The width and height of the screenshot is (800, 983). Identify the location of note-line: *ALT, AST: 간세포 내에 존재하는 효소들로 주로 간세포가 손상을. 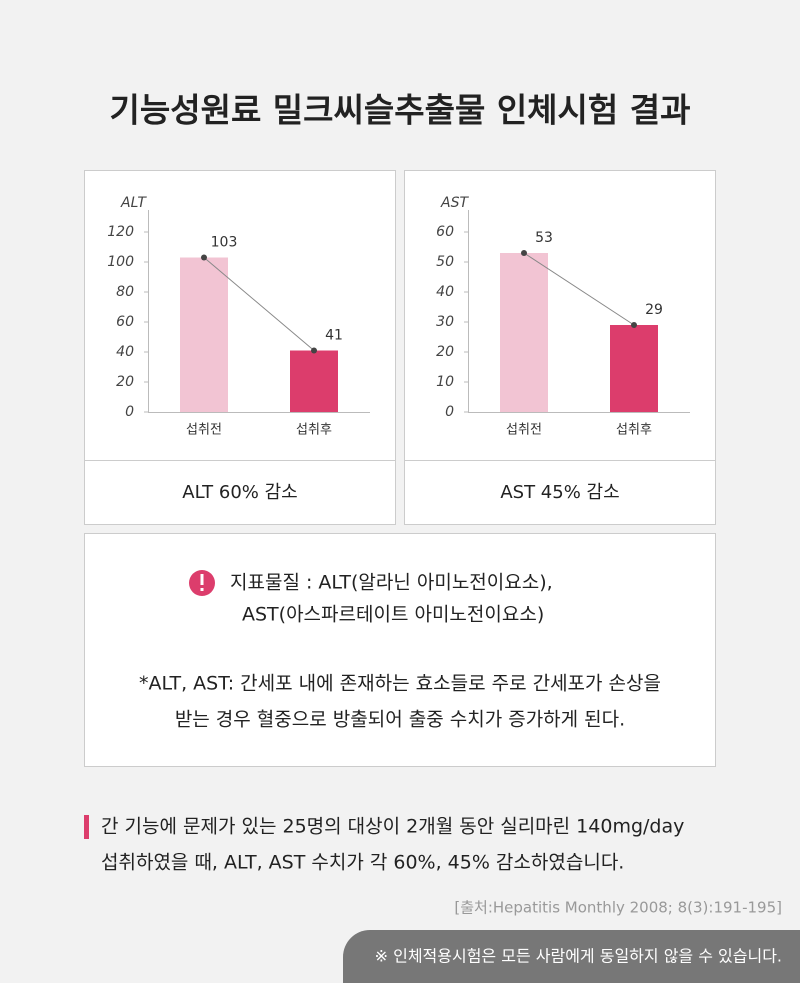
(400, 684).